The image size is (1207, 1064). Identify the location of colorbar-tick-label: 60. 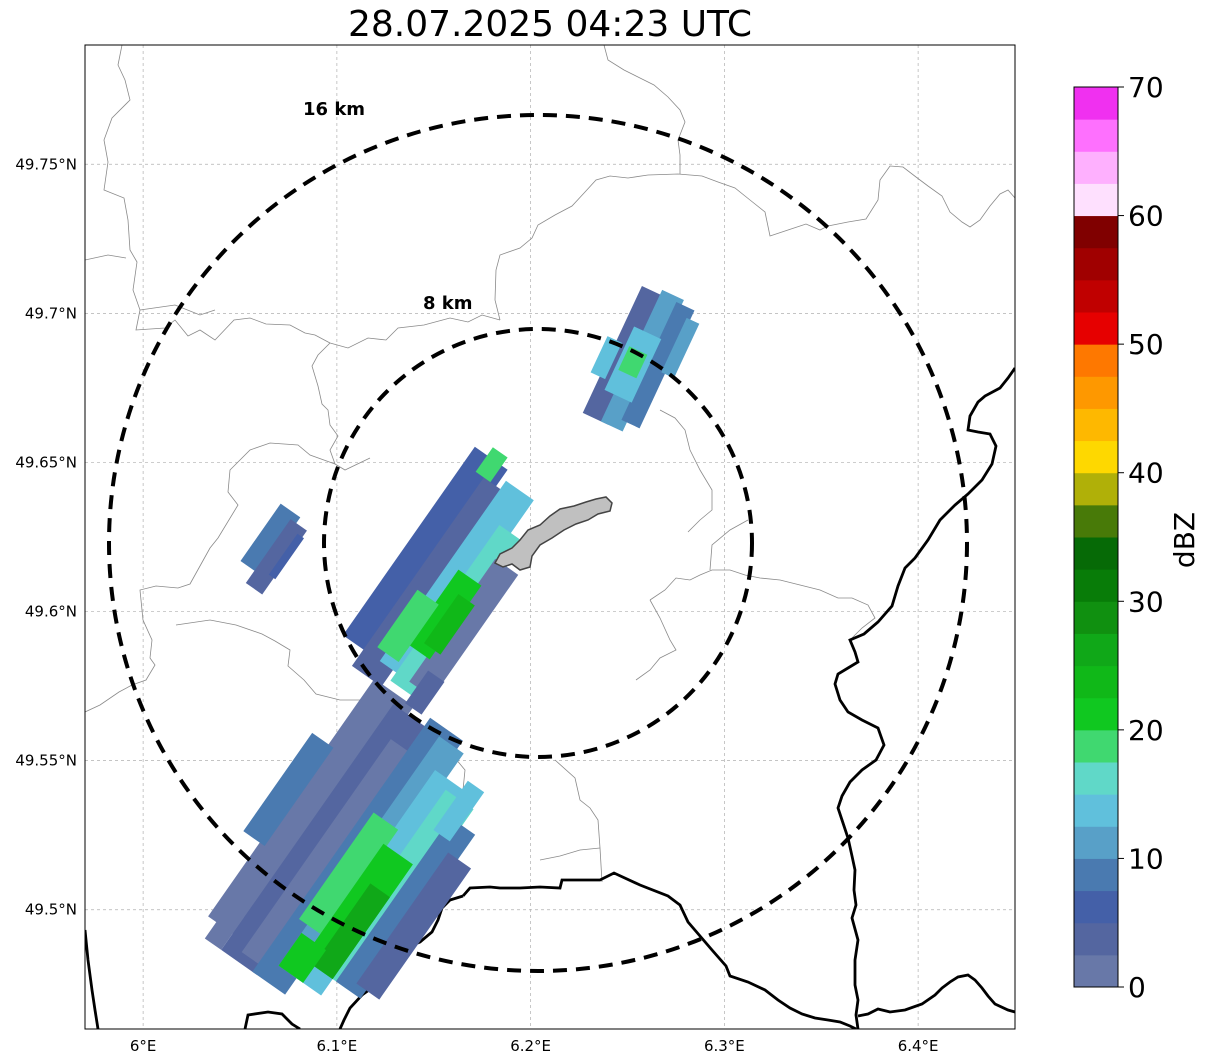
(1146, 216).